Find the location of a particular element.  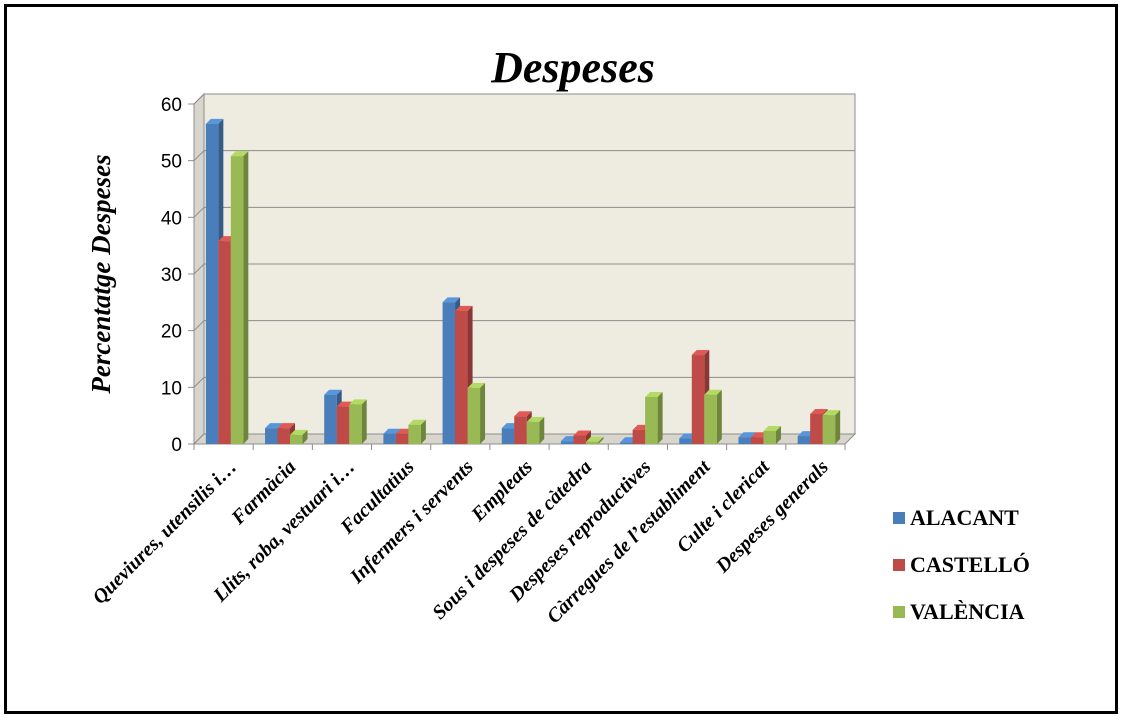

legend-entry: VALÈNCIA is located at coordinates (959, 611).